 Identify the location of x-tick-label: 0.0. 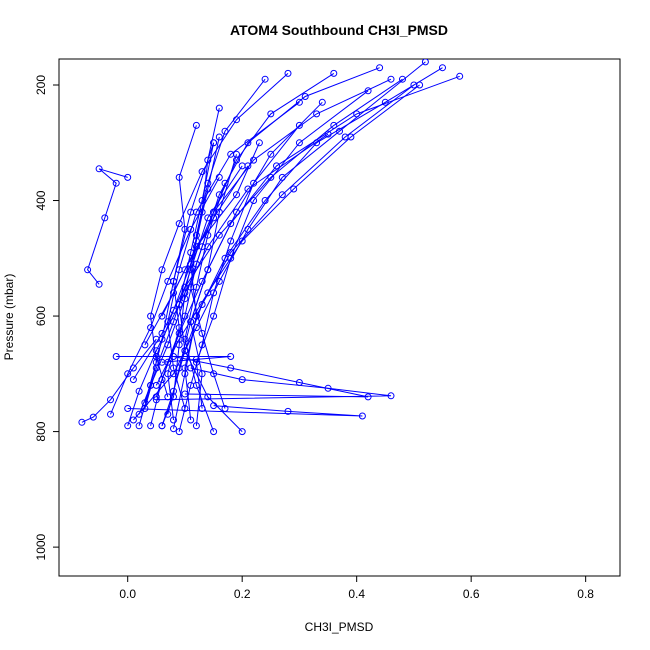
(127, 594).